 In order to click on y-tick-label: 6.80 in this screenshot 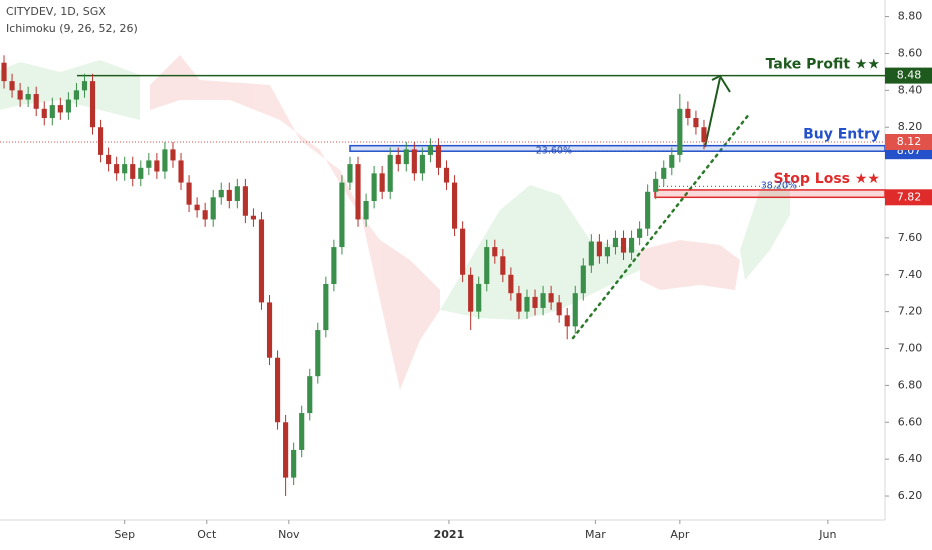, I will do `click(910, 384)`.